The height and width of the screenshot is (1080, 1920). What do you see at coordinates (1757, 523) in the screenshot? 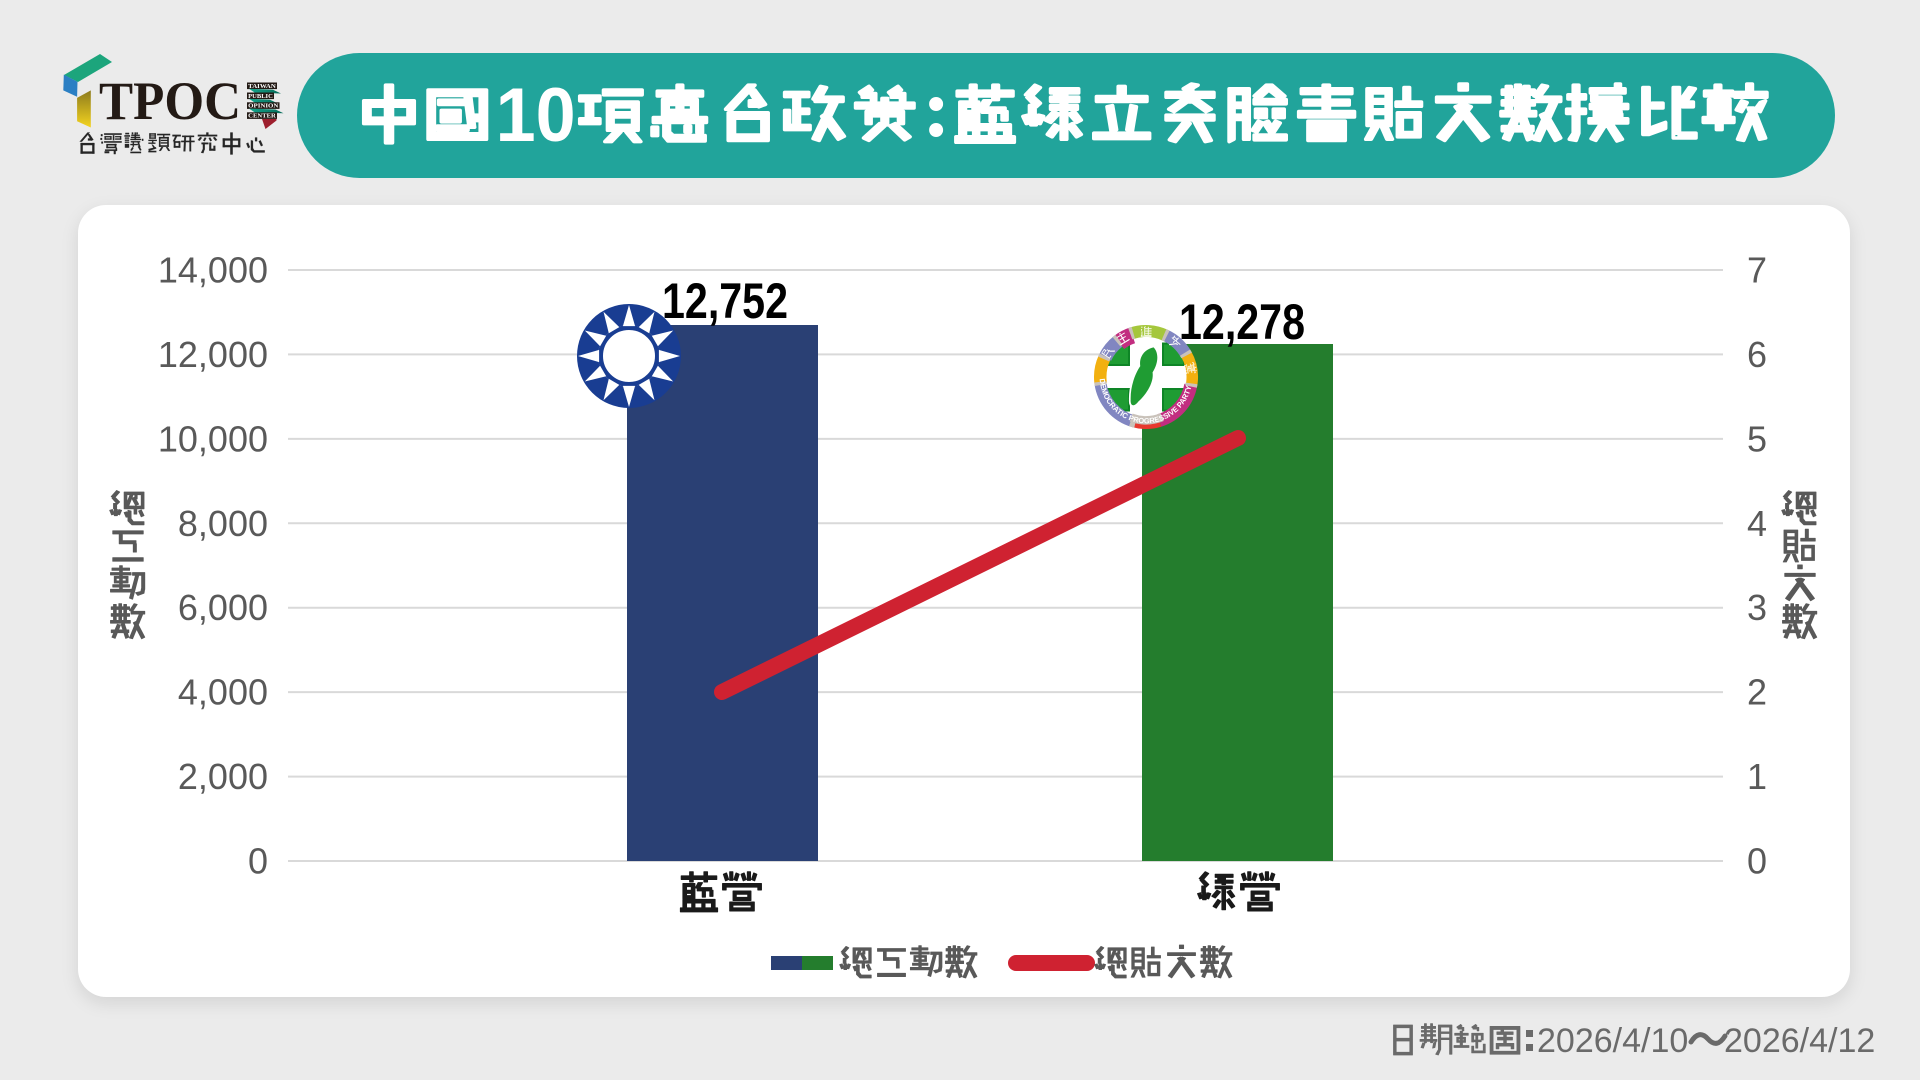
I see `svg-text: 4` at bounding box center [1757, 523].